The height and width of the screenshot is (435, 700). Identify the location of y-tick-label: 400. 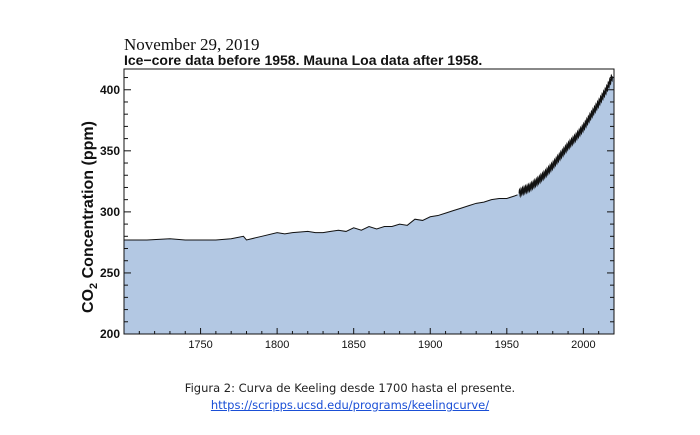
(110, 90).